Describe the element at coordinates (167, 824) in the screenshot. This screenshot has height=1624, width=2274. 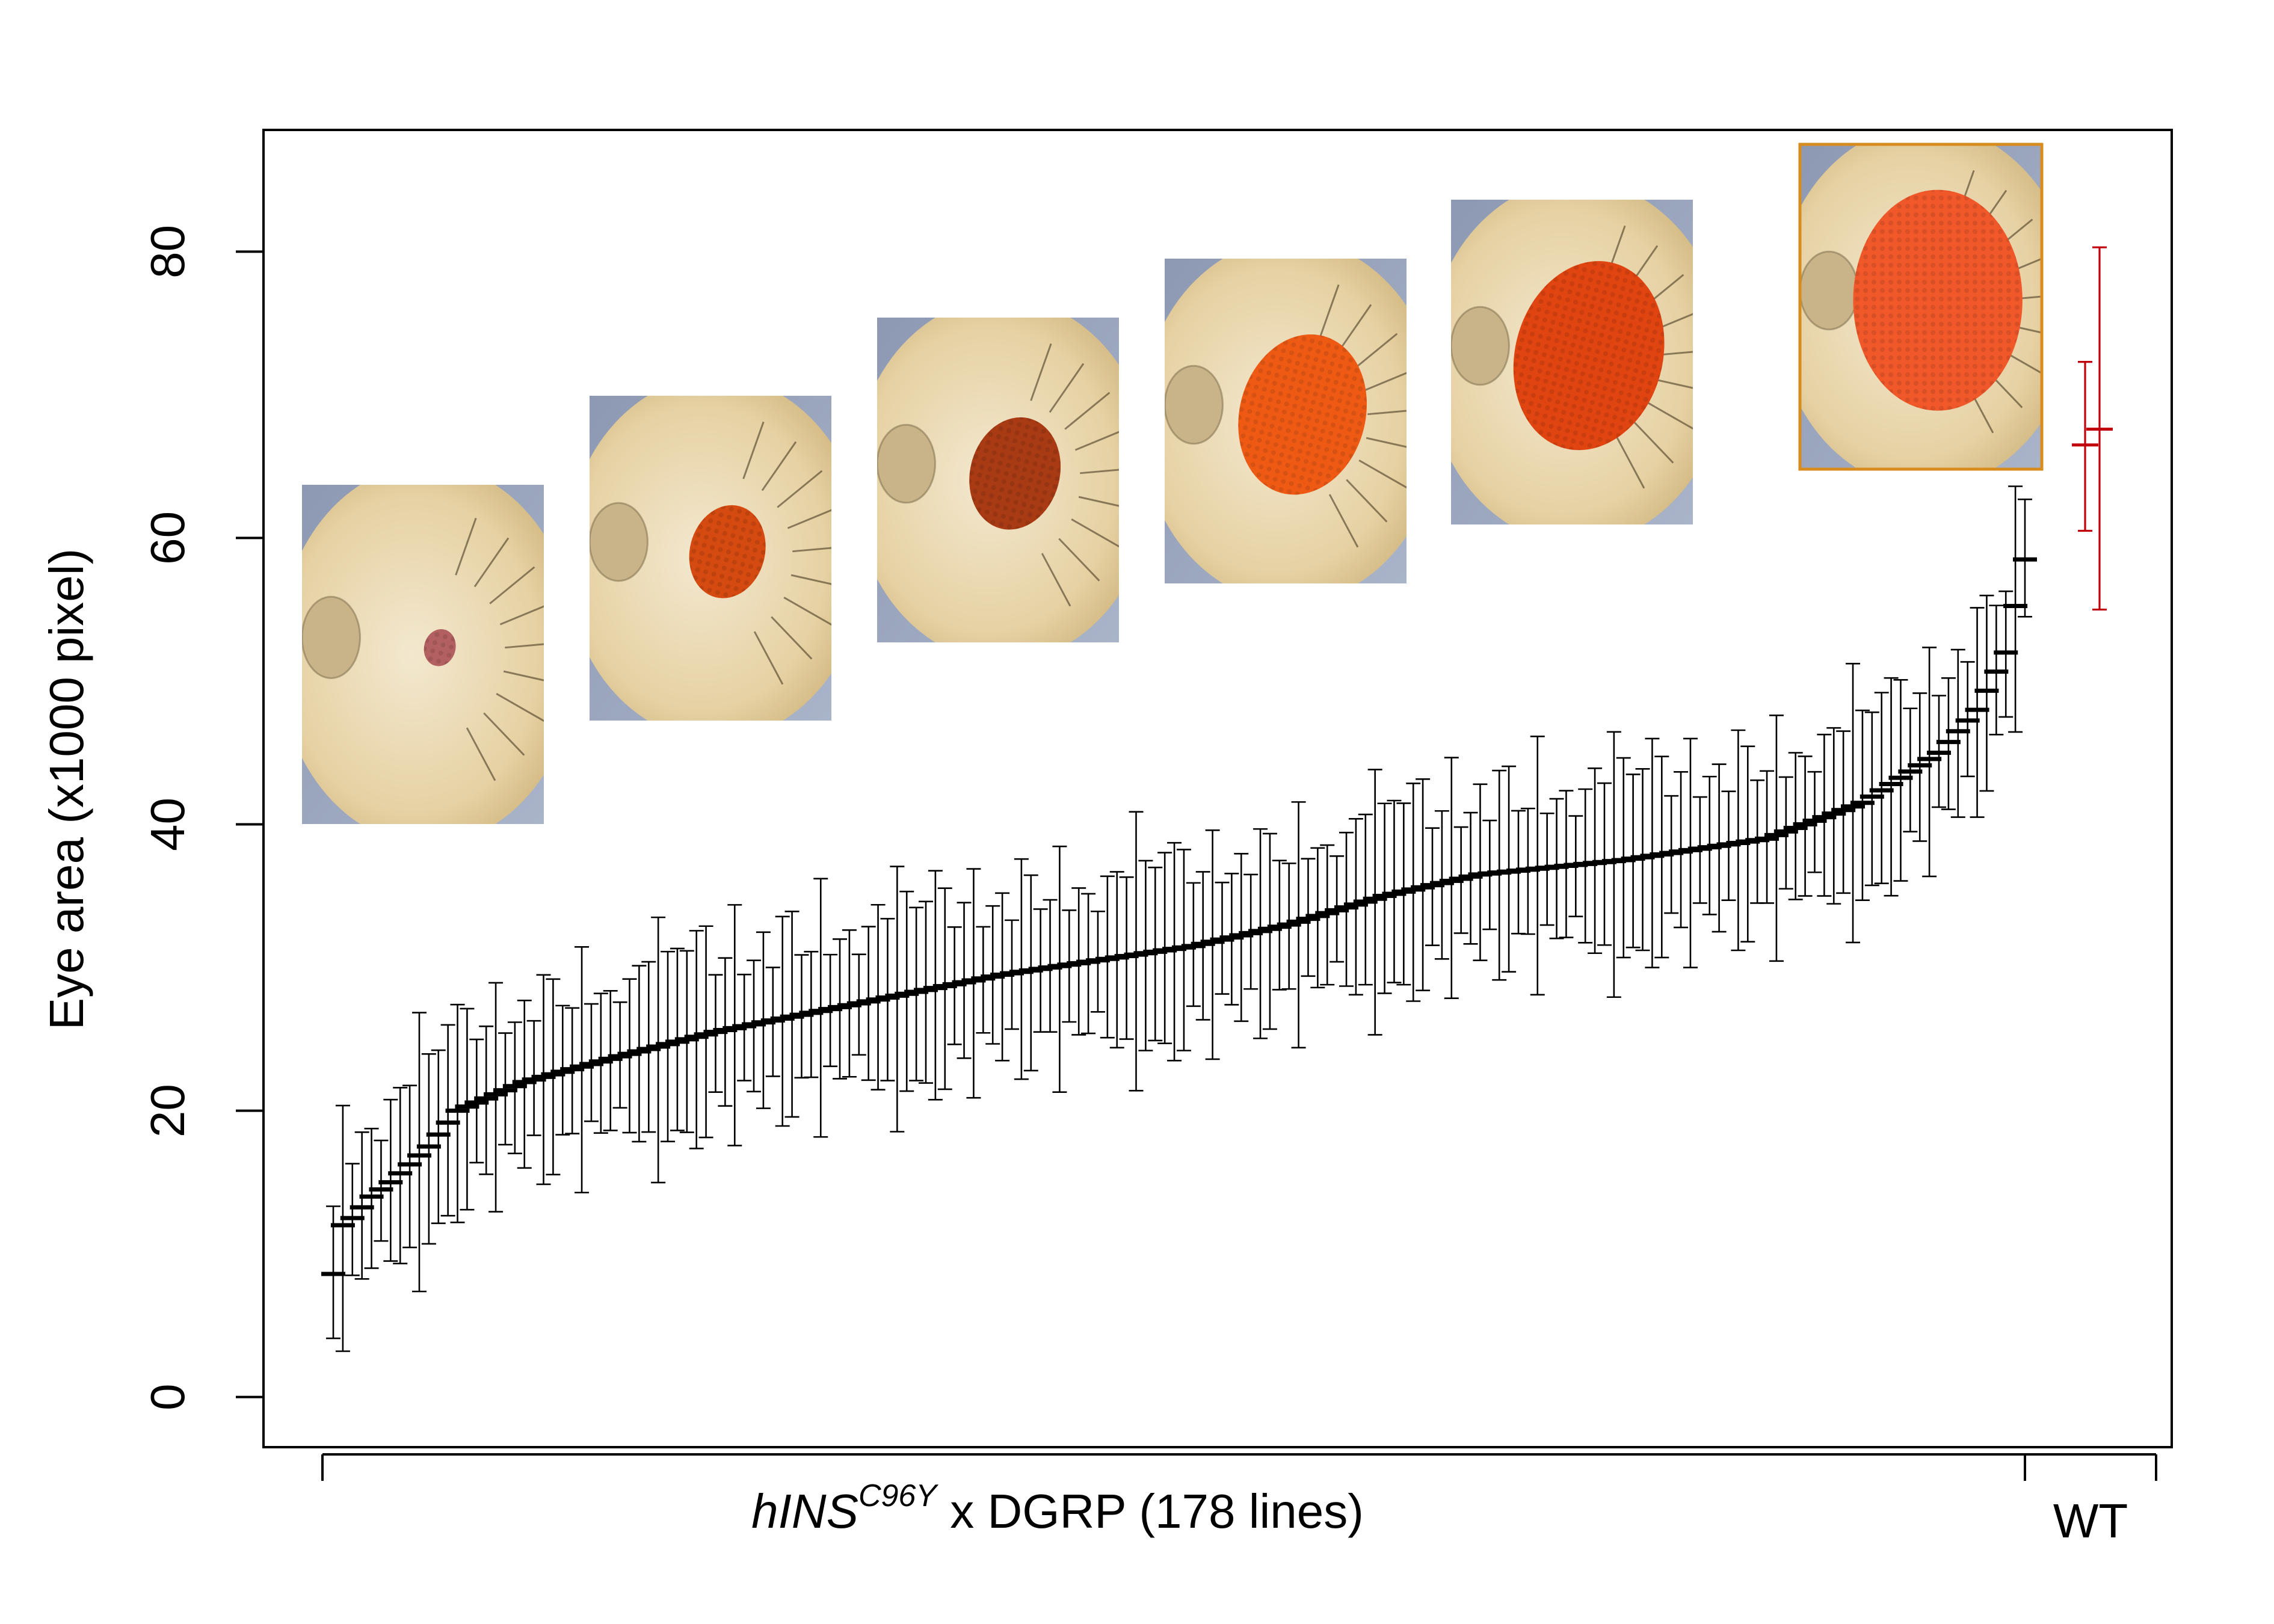
I see `y-tick-label-2: 40` at that location.